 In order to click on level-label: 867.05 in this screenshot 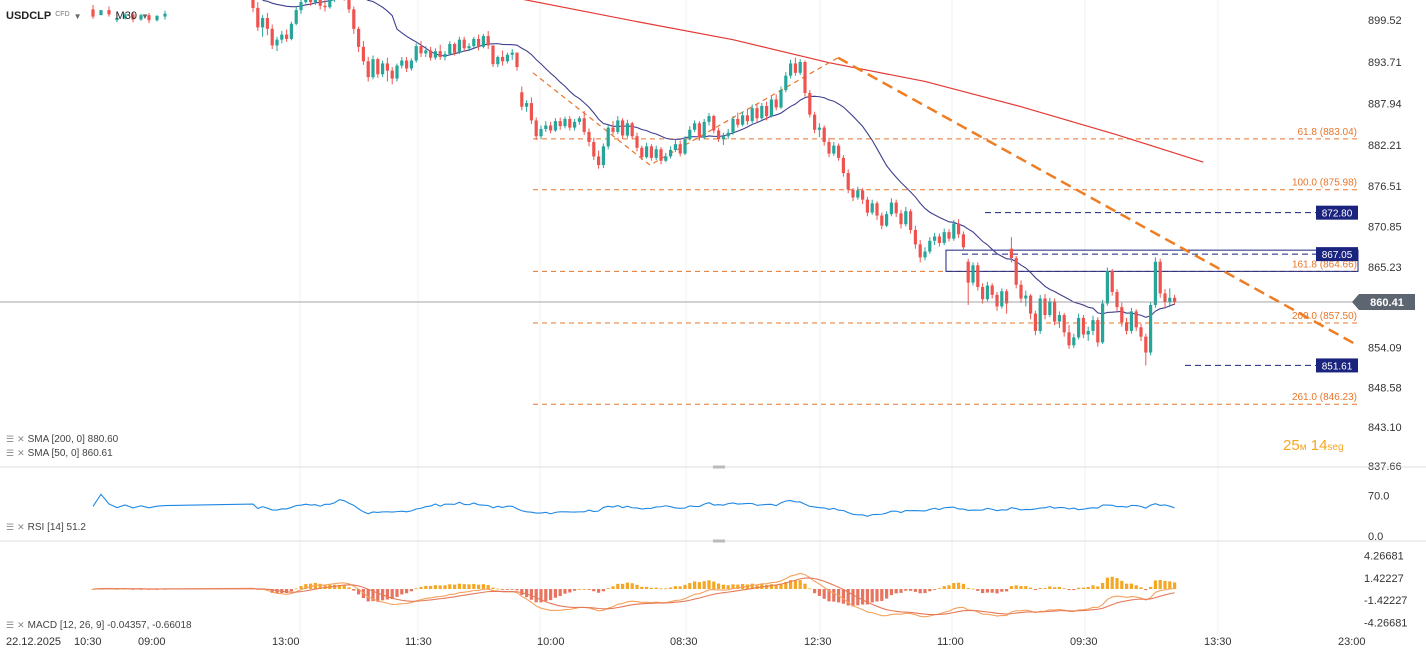, I will do `click(1337, 255)`.